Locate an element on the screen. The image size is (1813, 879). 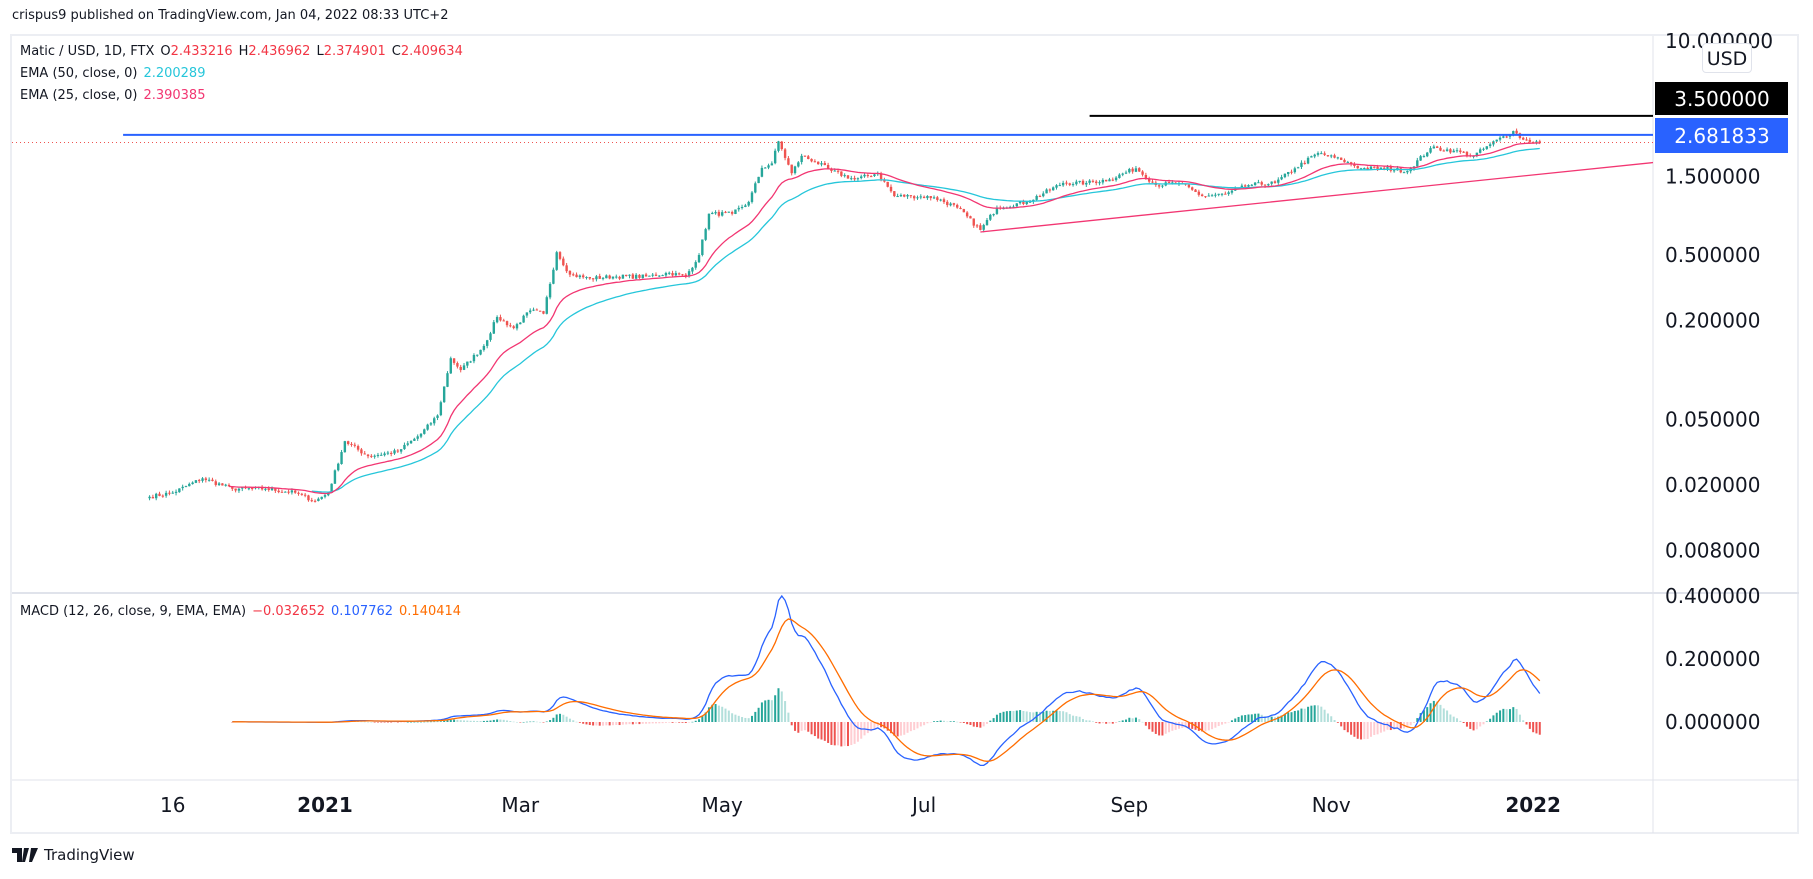
ema50-label: EMA (50, close, 0) is located at coordinates (79, 73).